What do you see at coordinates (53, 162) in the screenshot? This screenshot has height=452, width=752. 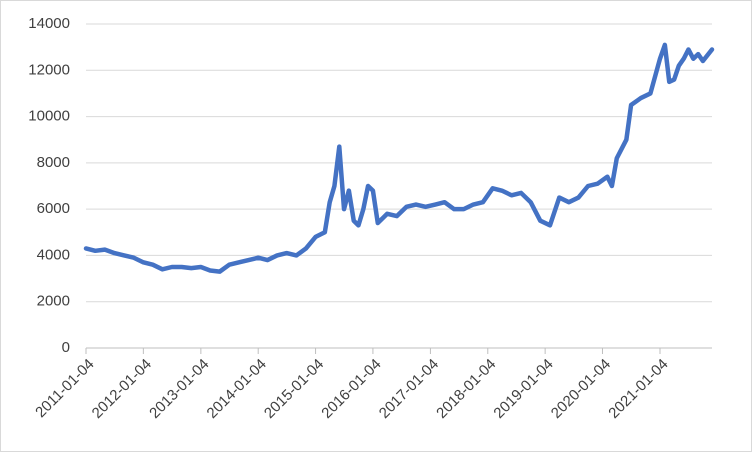 I see `y-tick-label: 8000` at bounding box center [53, 162].